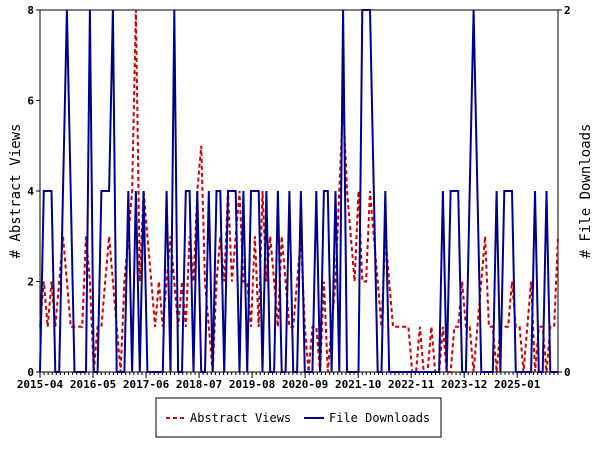  Describe the element at coordinates (252, 384) in the screenshot. I see `x-tick-label: 2019-08` at that location.